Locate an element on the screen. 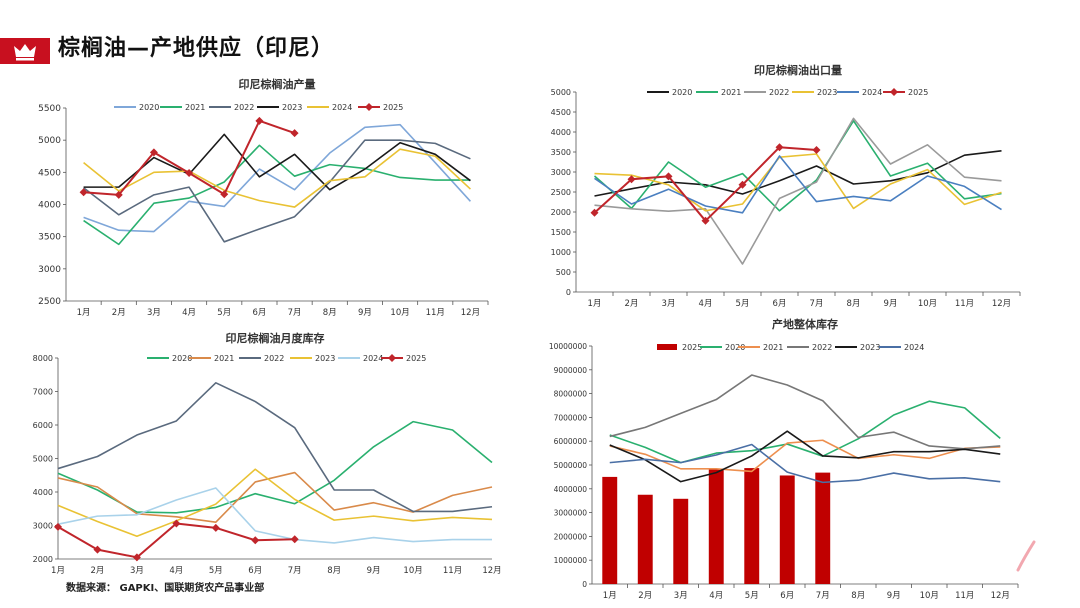 The width and height of the screenshot is (1080, 608). y-tick-label: 2500 is located at coordinates (561, 192).